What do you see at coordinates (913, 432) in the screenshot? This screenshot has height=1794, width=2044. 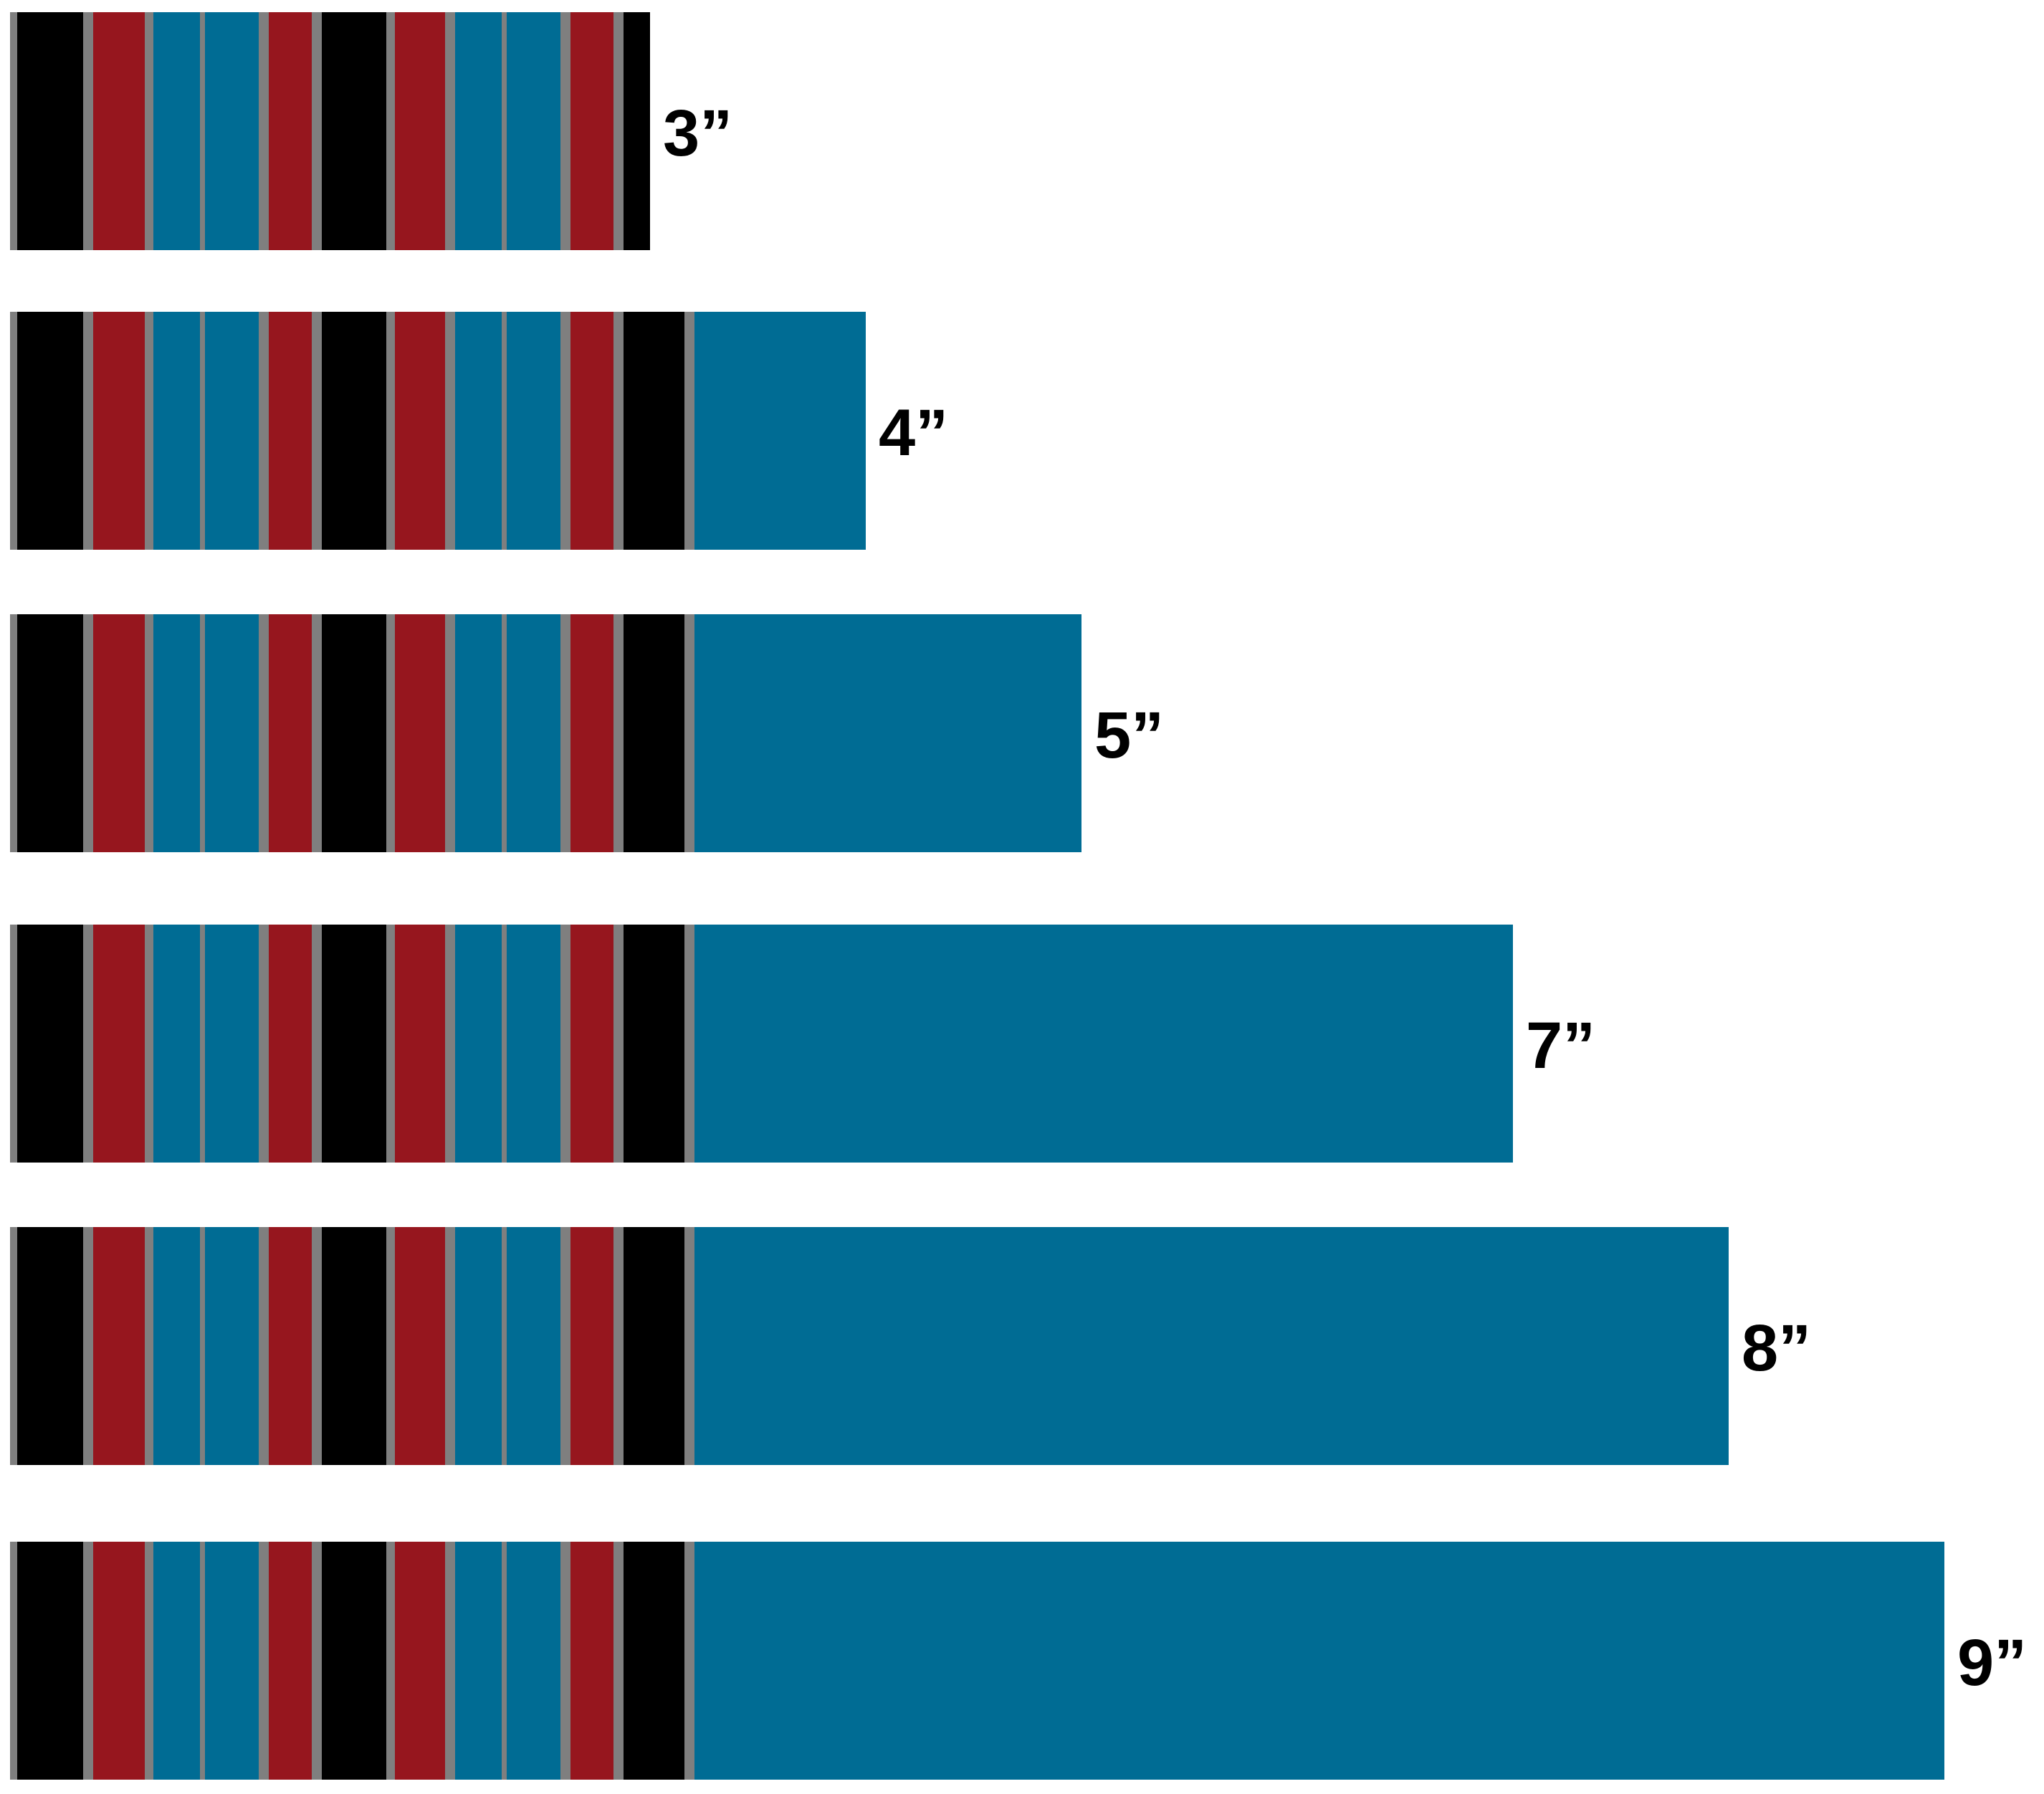 I see `size-label: 4”` at bounding box center [913, 432].